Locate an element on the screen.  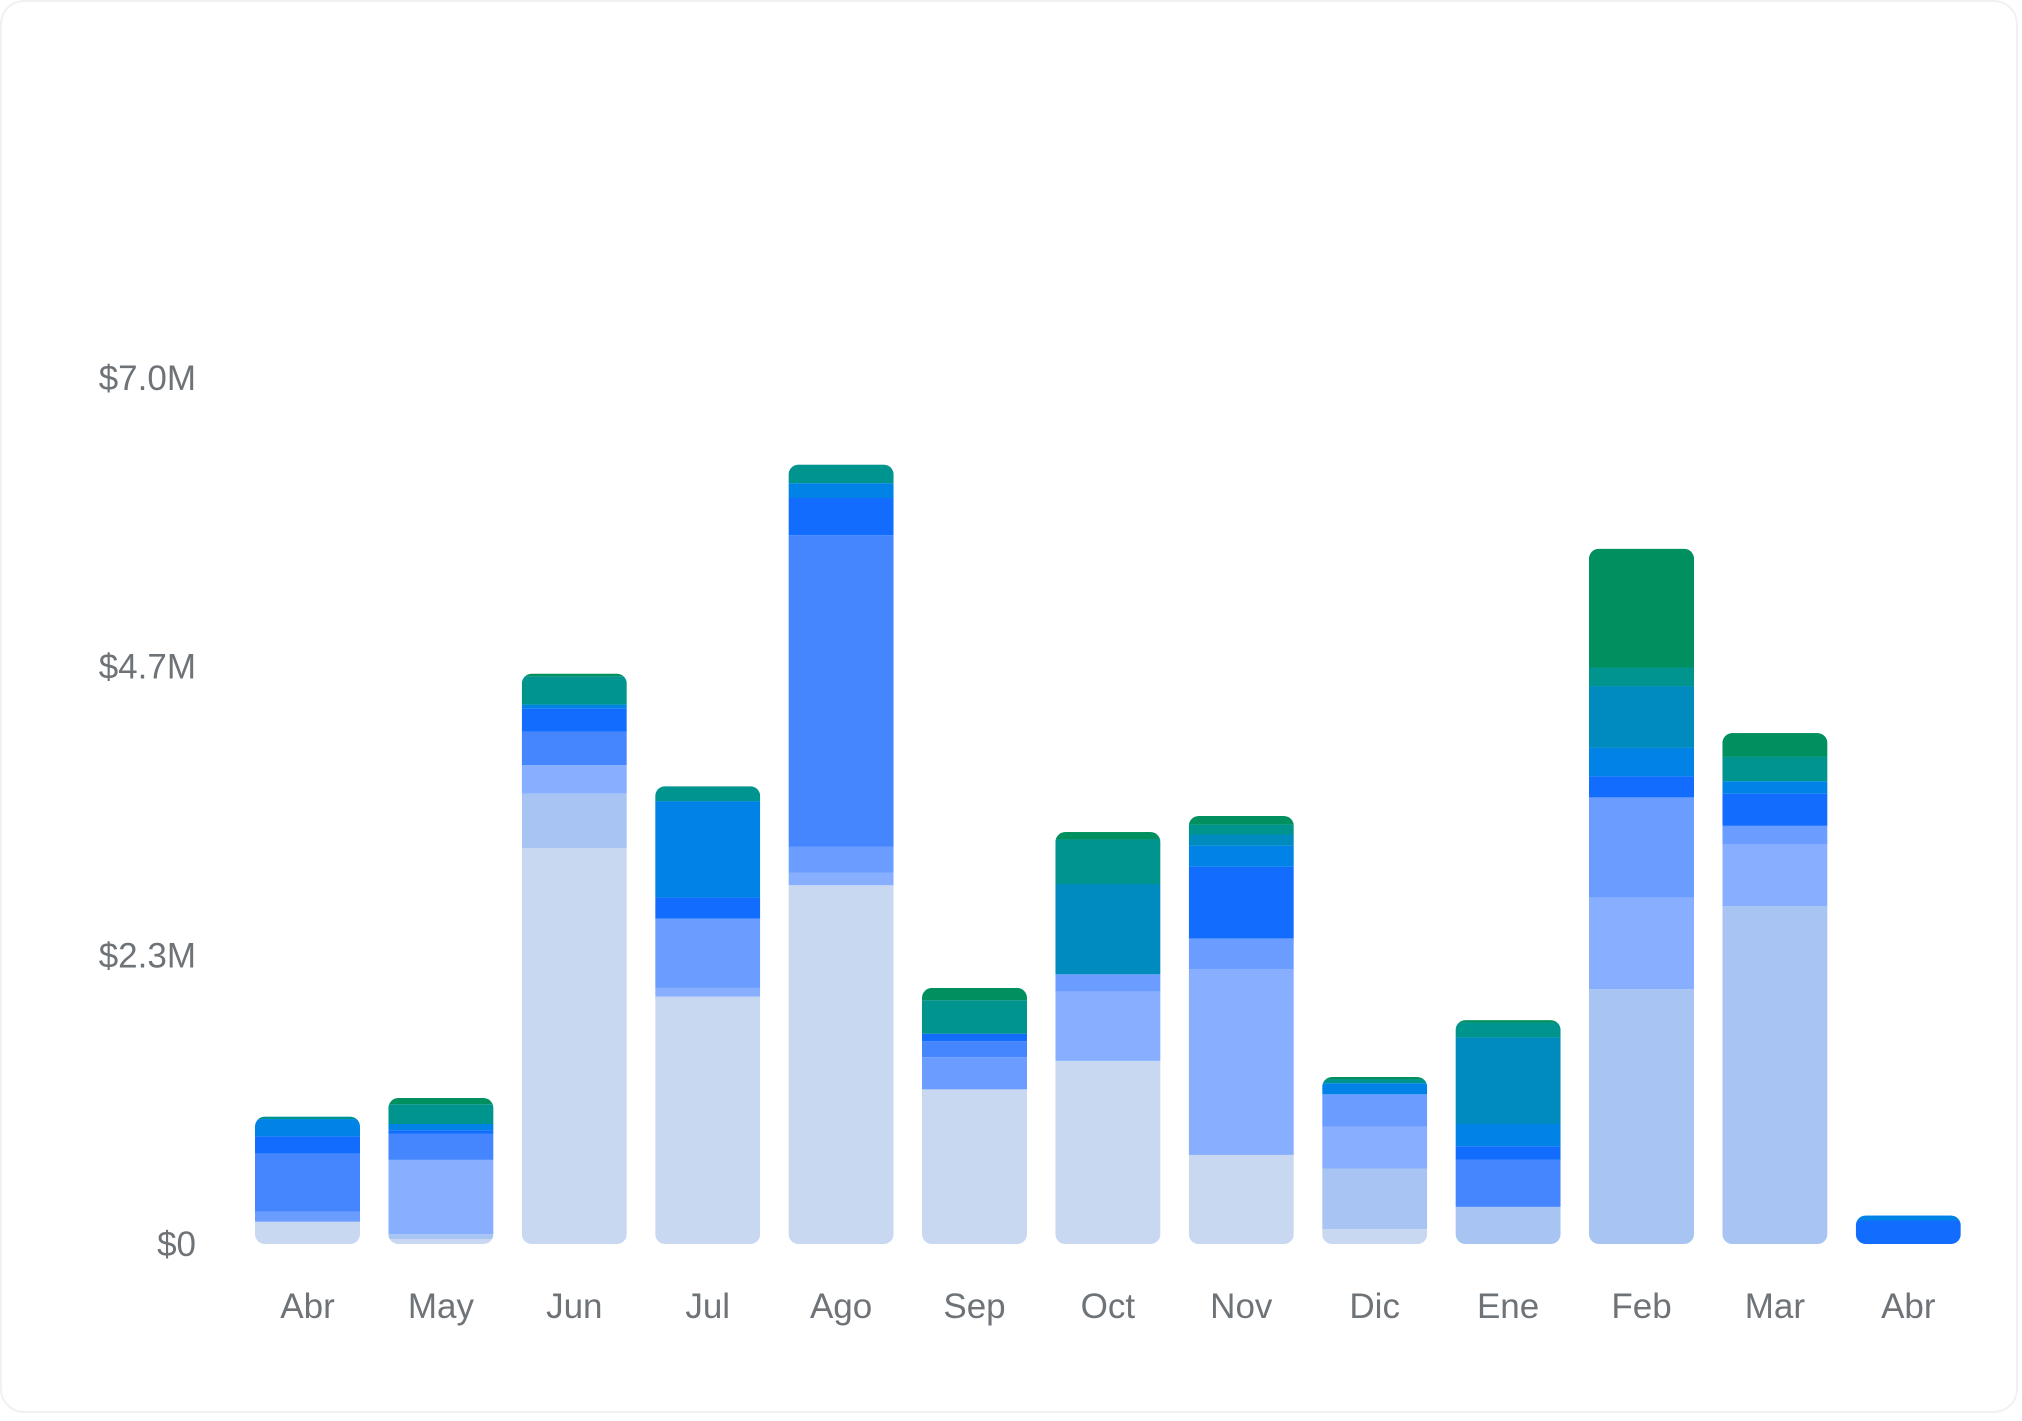
x-axis: Abr May Jun Jul Ago Sep Oct Nov Dic Ene Feb Mar Abr is located at coordinates (1108, 1306).